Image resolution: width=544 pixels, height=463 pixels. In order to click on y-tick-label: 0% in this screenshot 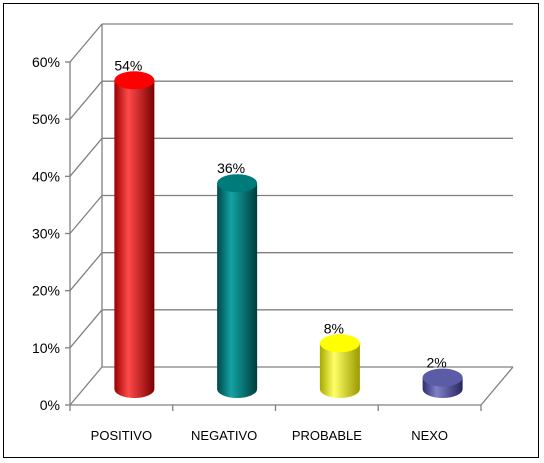, I will do `click(50, 405)`.